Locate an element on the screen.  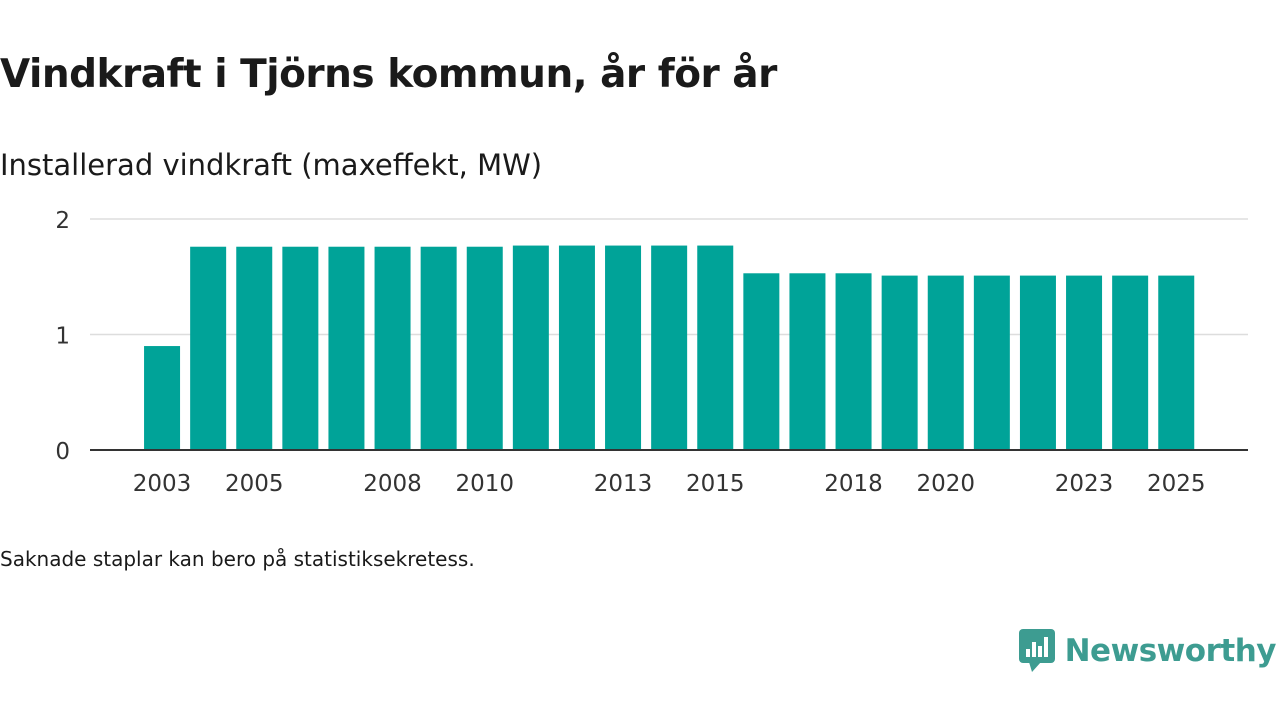
x-tick-label-2005: 2005 is located at coordinates (254, 484).